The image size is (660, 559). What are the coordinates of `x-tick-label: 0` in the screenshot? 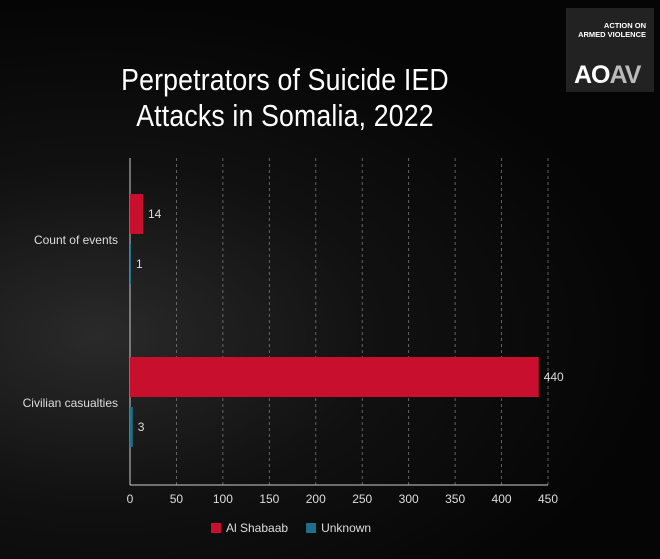 It's located at (130, 499).